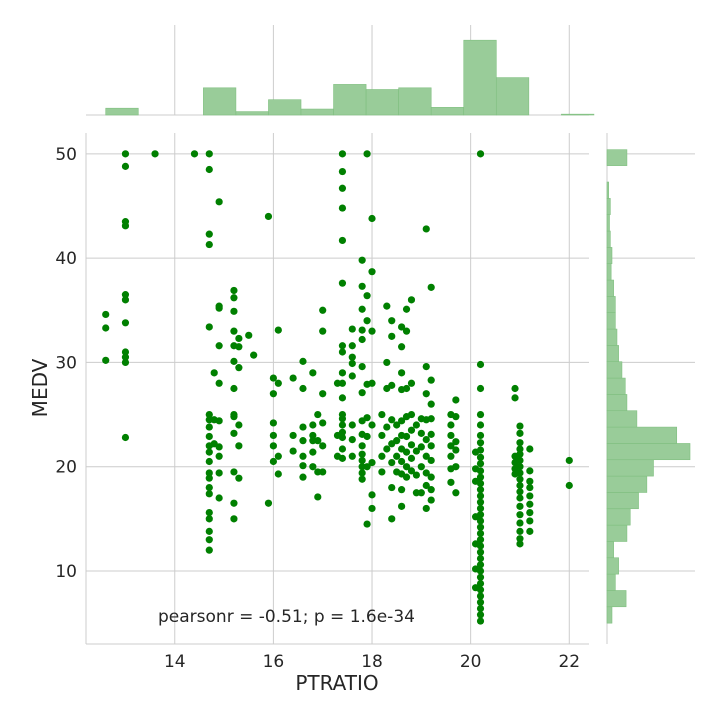 This screenshot has height=720, width=720. I want to click on x-hist-bar, so click(382, 102).